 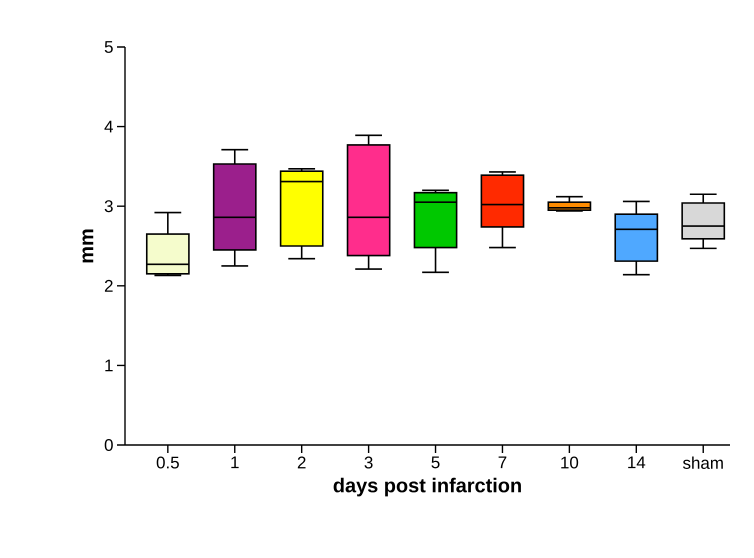 I want to click on x-tick-label: 3, so click(x=368, y=462).